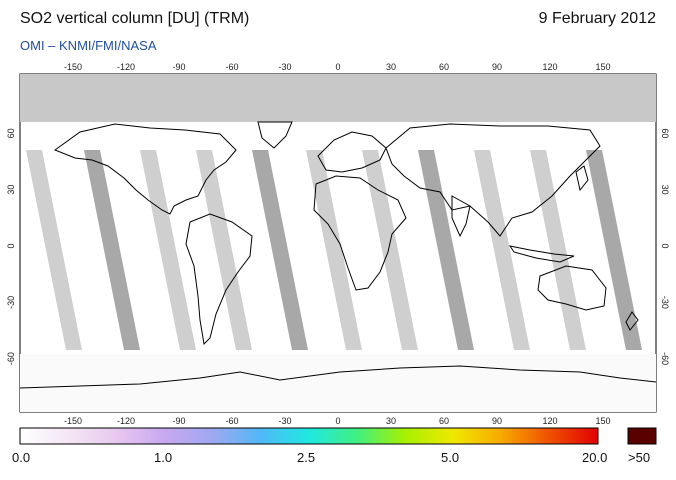 This screenshot has width=676, height=480. I want to click on colorbar-label-1: 1.0, so click(163, 457).